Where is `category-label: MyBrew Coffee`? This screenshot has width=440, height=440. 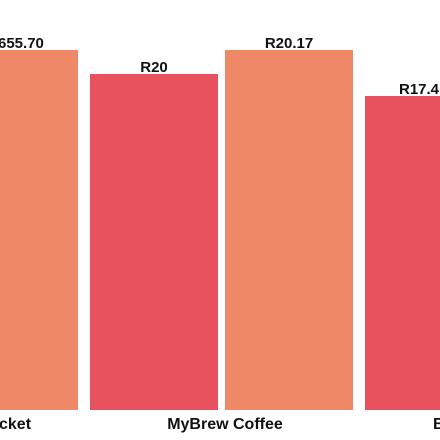 category-label: MyBrew Coffee is located at coordinates (225, 424).